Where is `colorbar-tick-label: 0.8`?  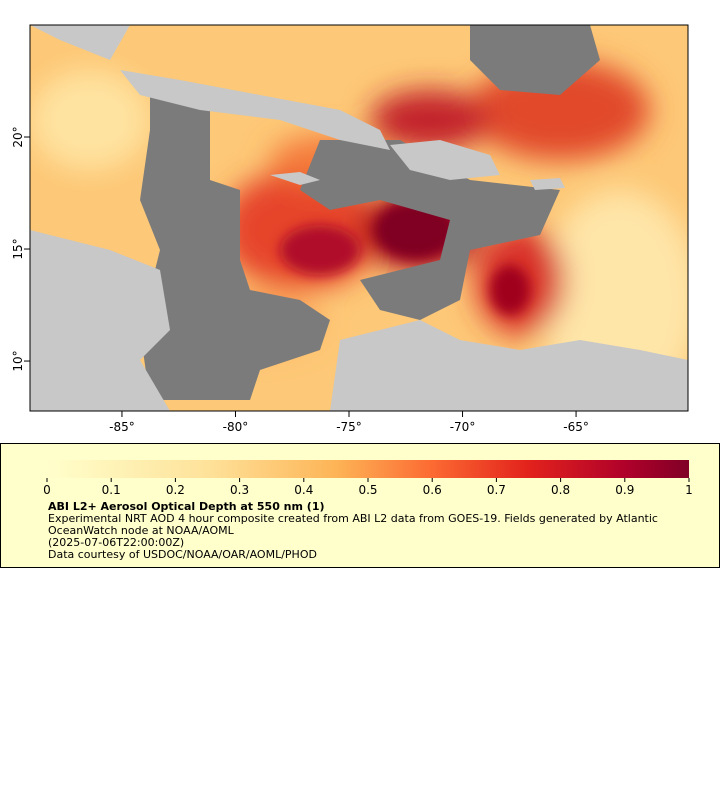 colorbar-tick-label: 0.8 is located at coordinates (560, 490).